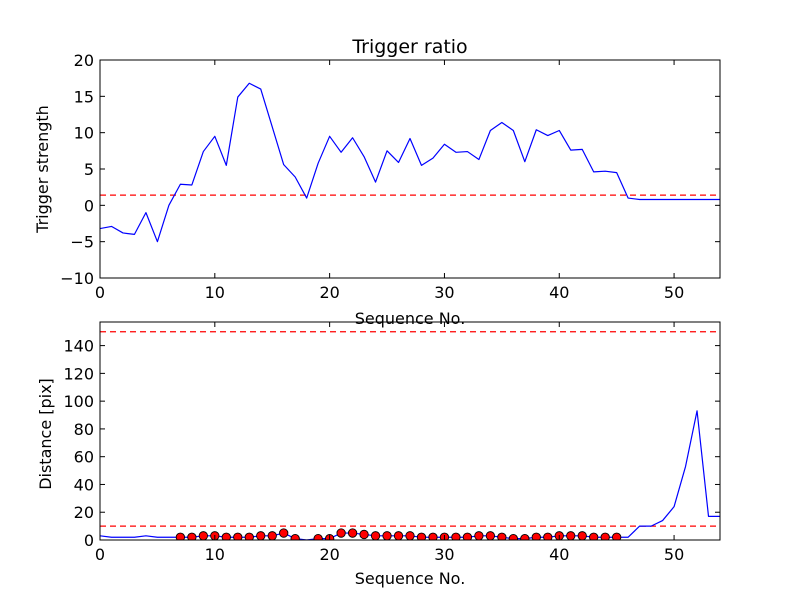 Image resolution: width=800 pixels, height=600 pixels. I want to click on bottom-plot-ytick-label: 40, so click(84, 484).